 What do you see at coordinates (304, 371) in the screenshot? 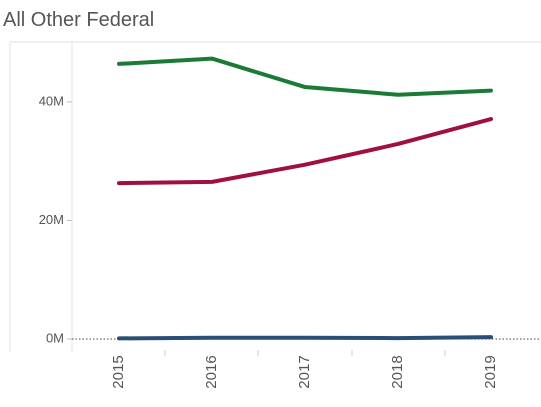
I see `x-tick-label: 2017` at bounding box center [304, 371].